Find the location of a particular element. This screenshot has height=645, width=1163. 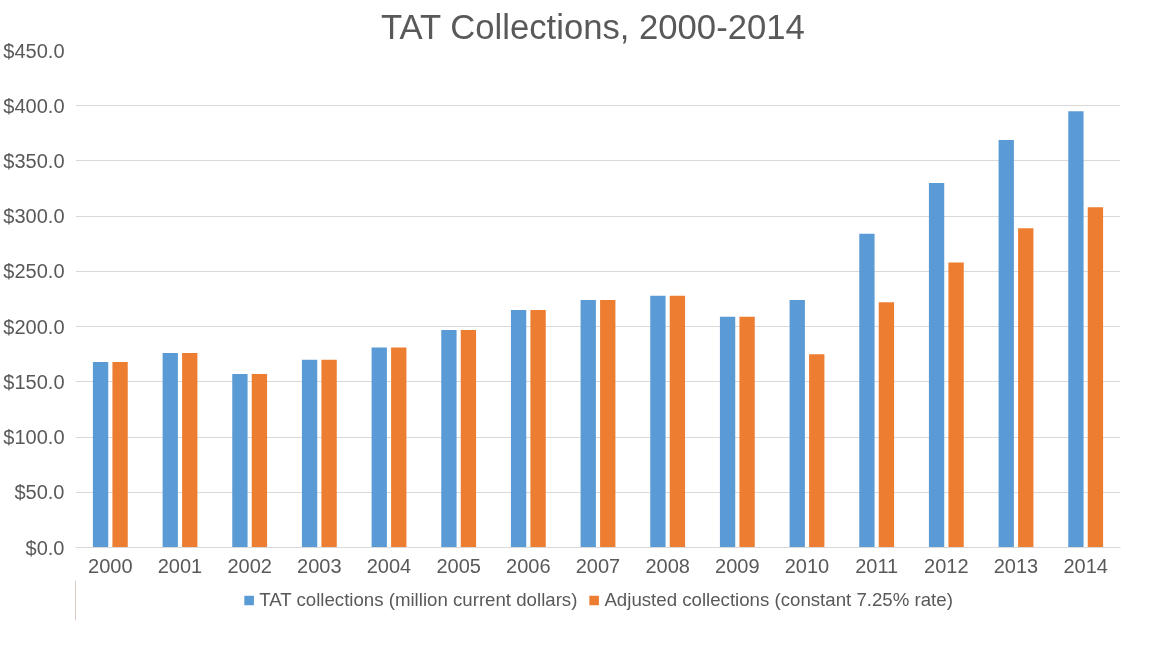

chart-title: TAT Collections, 2000-2014 is located at coordinates (592, 26).